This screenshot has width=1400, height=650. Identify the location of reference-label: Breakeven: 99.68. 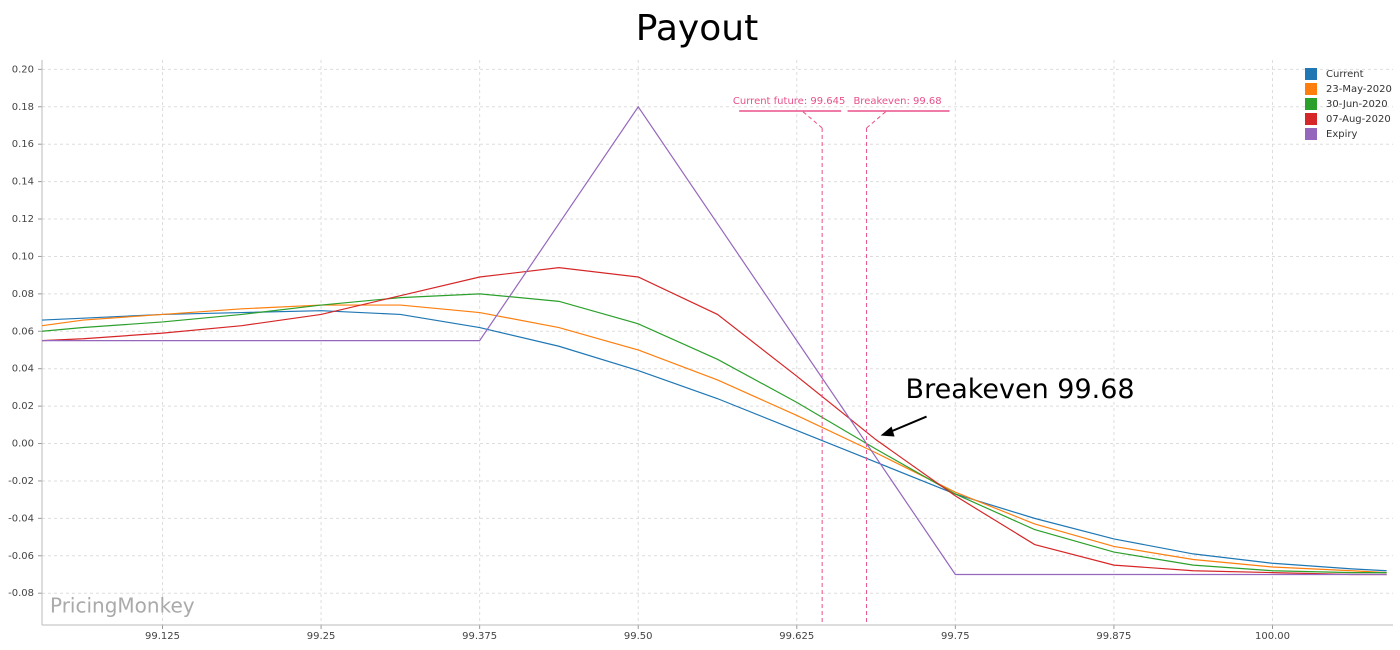
(897, 101).